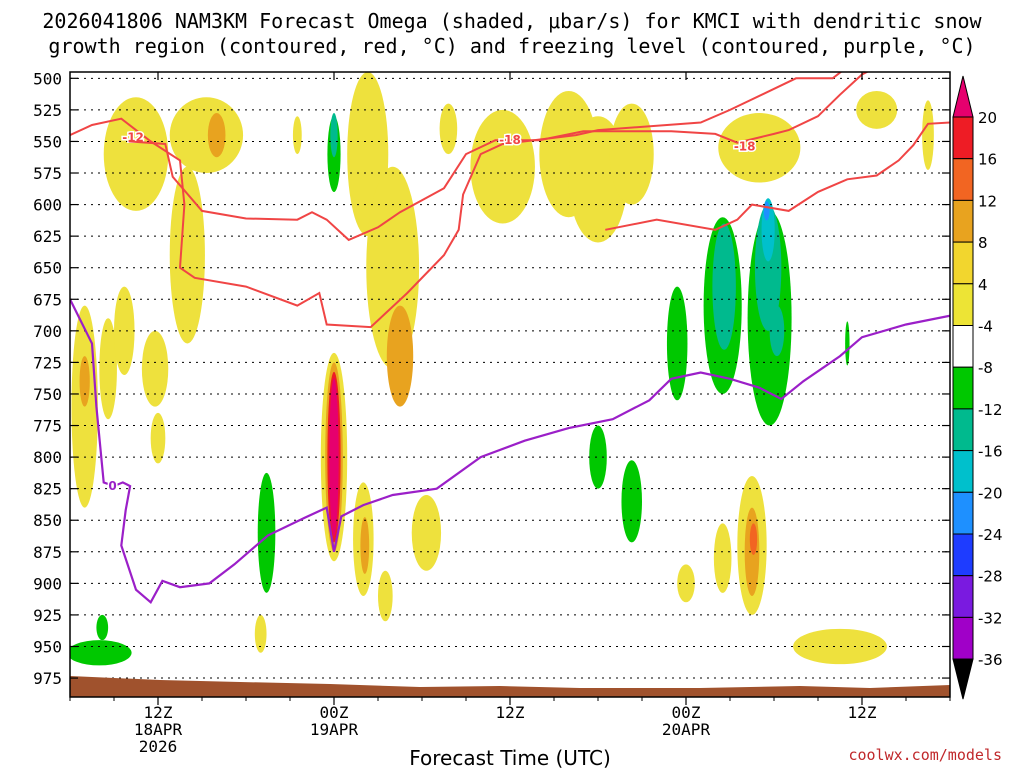  What do you see at coordinates (47, 646) in the screenshot?
I see `y-tick-label-950: 950` at bounding box center [47, 646].